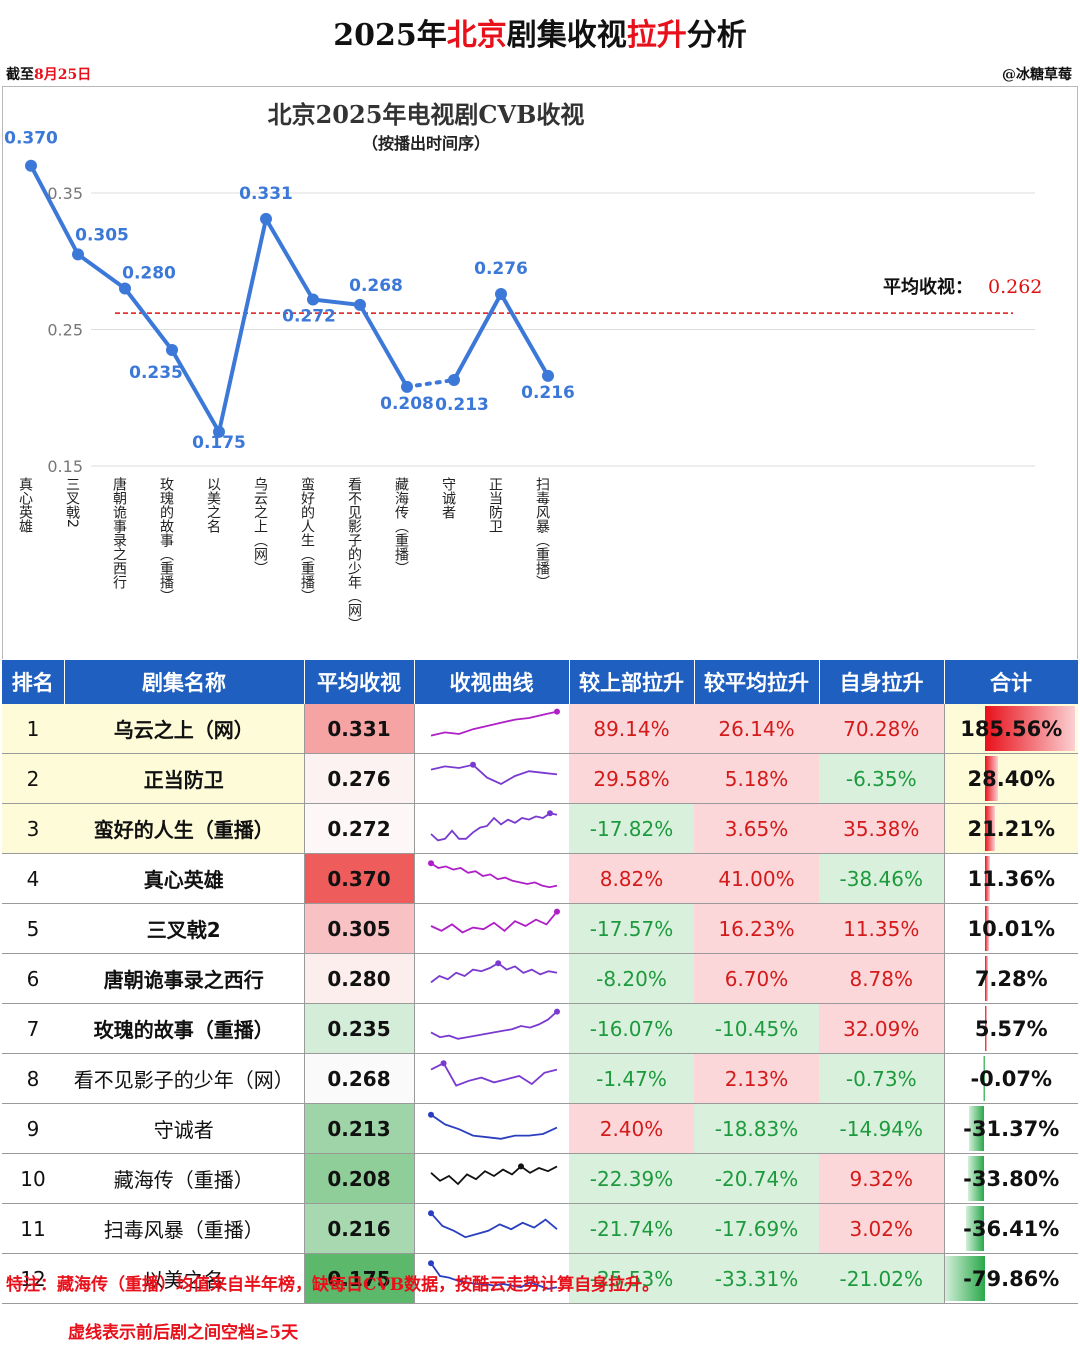 The width and height of the screenshot is (1080, 1350). What do you see at coordinates (631, 1028) in the screenshot?
I see `vs-prev-cell: -16.07%` at bounding box center [631, 1028].